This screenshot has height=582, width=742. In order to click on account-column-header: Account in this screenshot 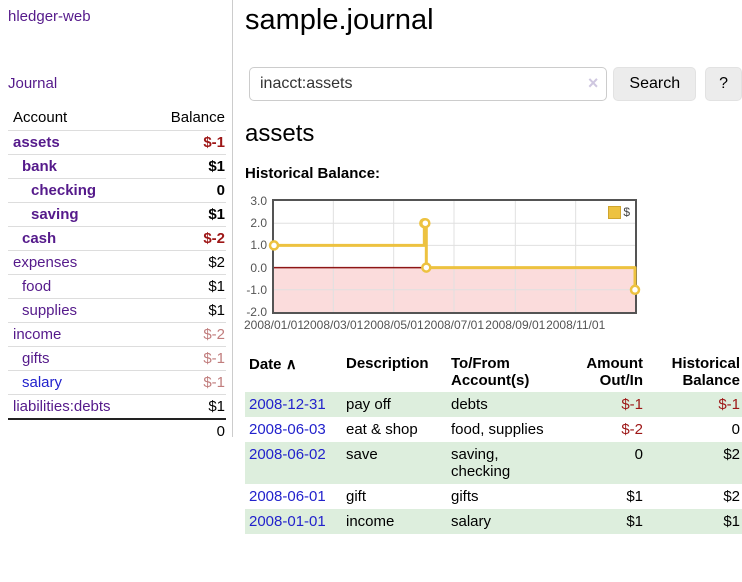, I will do `click(40, 117)`.